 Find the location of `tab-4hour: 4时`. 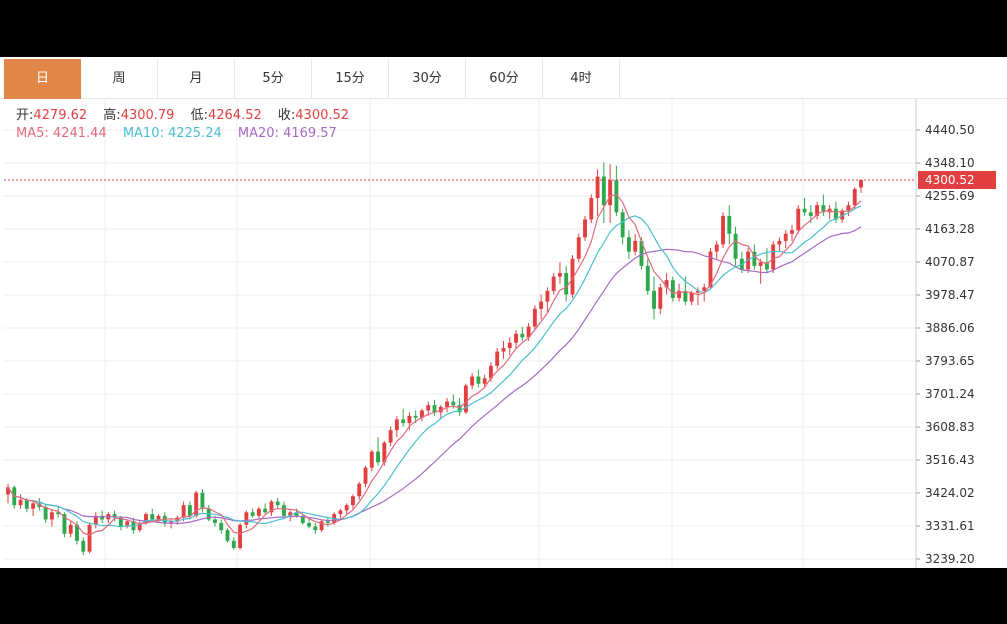

tab-4hour: 4时 is located at coordinates (581, 79).